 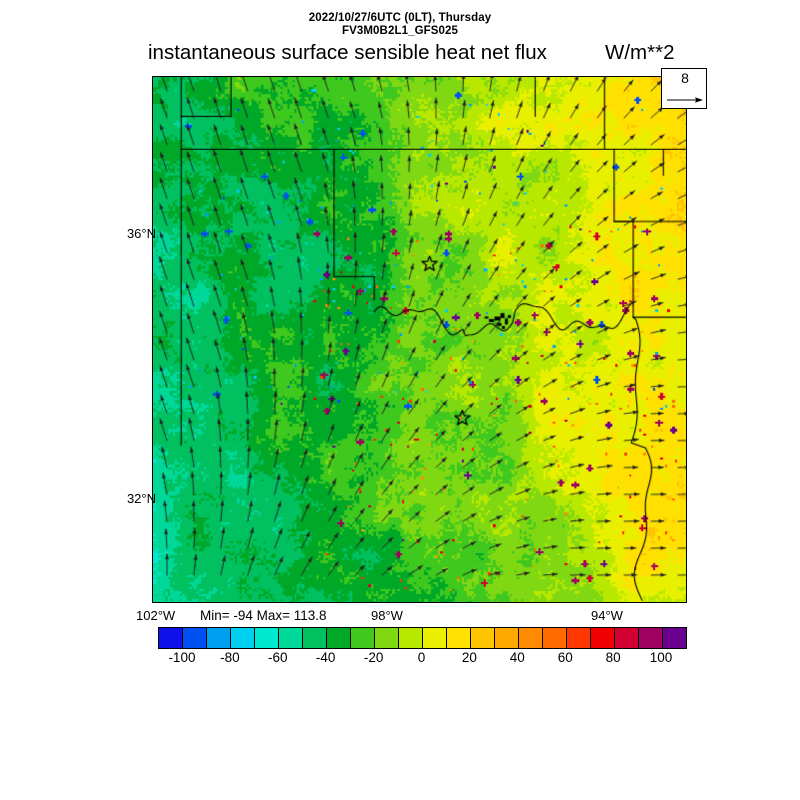 I want to click on colorbar-tick-40: 40, so click(x=517, y=657).